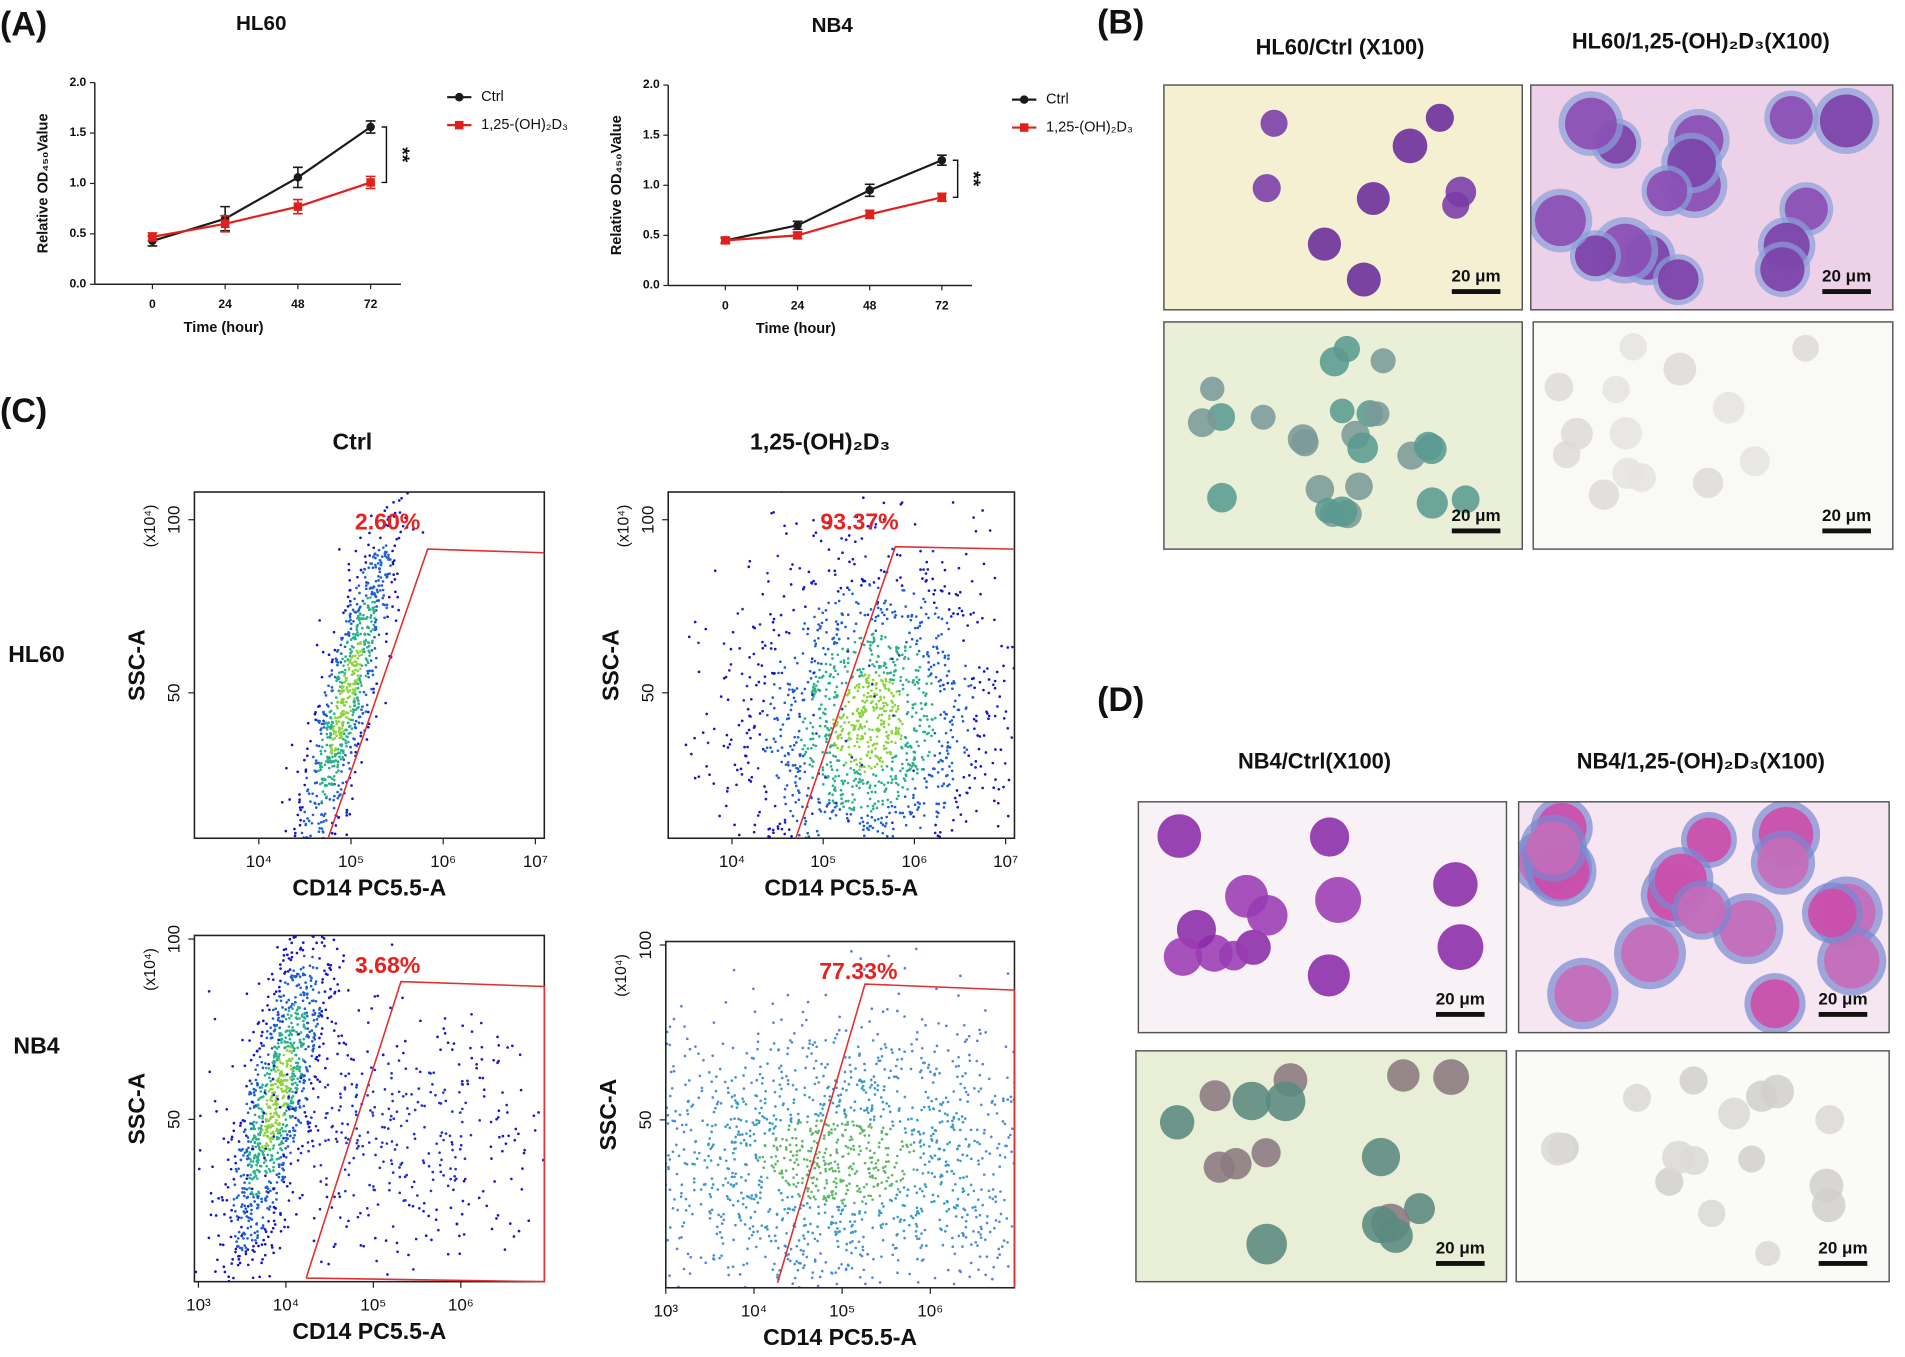 This screenshot has height=1357, width=1905. Describe the element at coordinates (651, 184) in the screenshot. I see `y-tick-label: 1.0` at that location.